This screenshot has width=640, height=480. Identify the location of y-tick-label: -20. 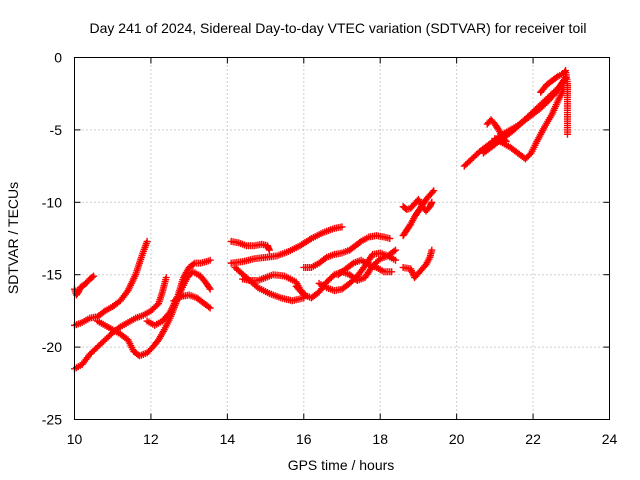
(52, 347).